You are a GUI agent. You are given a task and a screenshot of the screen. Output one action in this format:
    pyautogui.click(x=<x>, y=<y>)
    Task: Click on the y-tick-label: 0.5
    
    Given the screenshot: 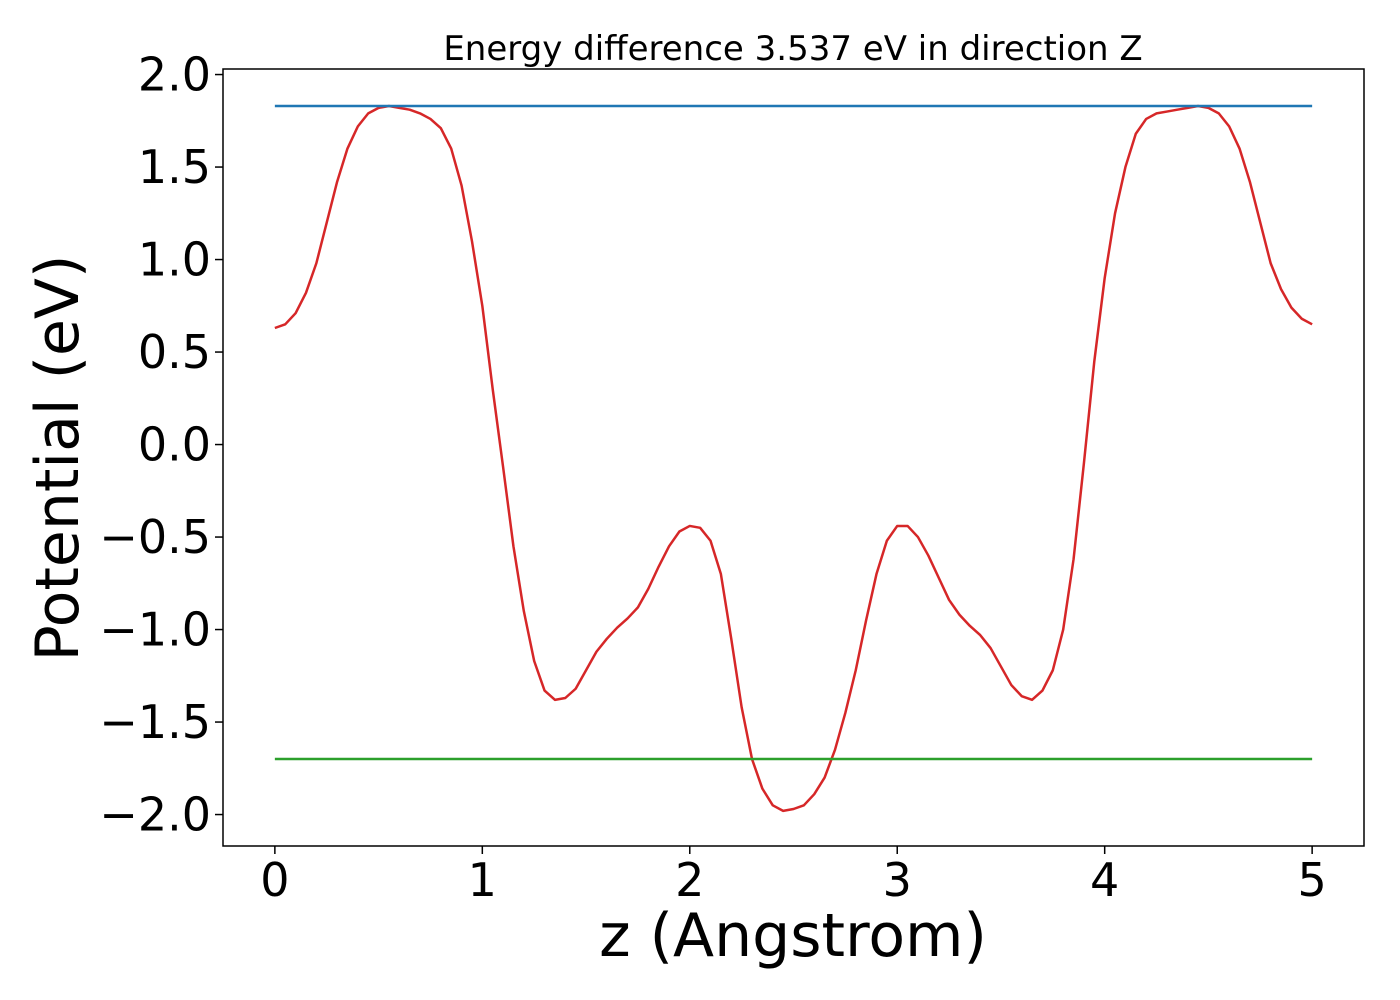 What is the action you would take?
    pyautogui.click(x=174, y=352)
    